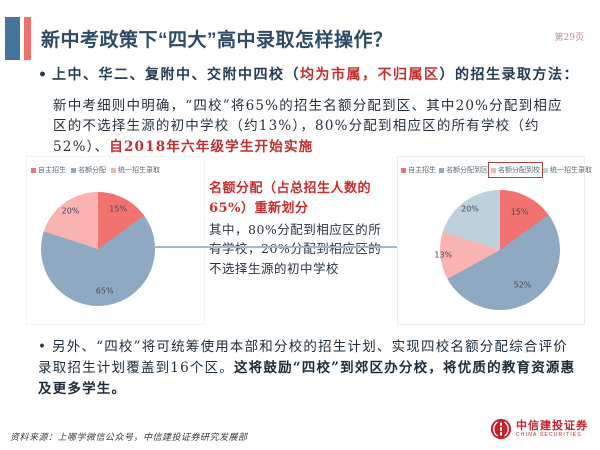 Image resolution: width=600 pixels, height=450 pixels. I want to click on pie-slice-label: 52%, so click(522, 285).